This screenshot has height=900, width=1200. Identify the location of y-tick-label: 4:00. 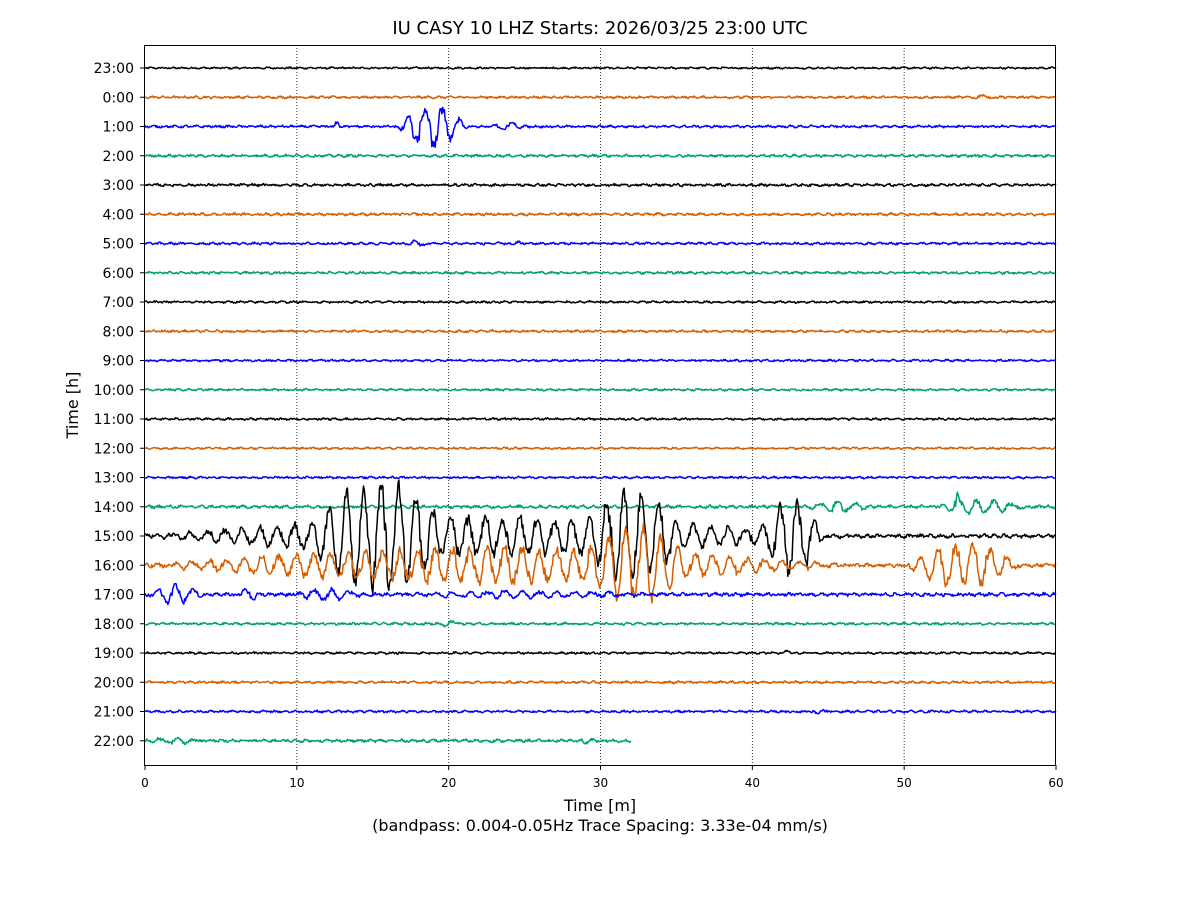
(118, 215).